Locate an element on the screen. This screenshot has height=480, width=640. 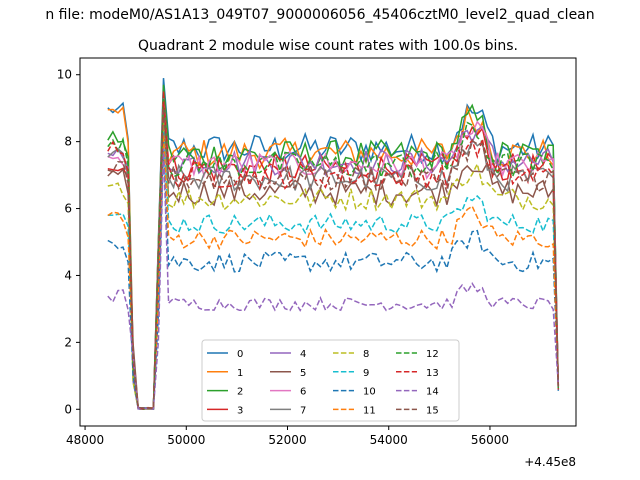
y-tick-label: 8 is located at coordinates (68, 142).